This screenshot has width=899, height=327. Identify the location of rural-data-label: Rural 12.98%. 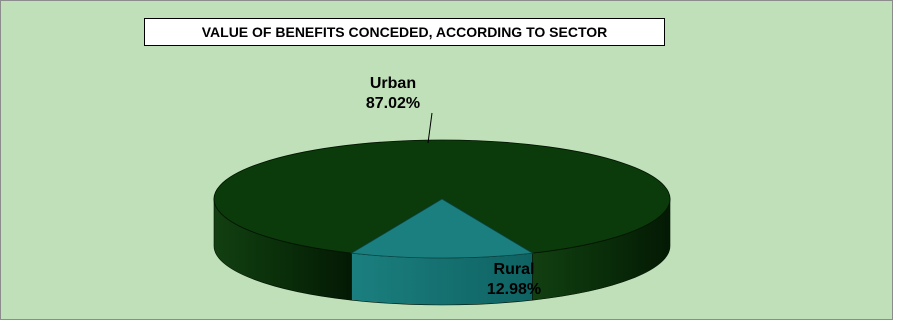
(514, 280).